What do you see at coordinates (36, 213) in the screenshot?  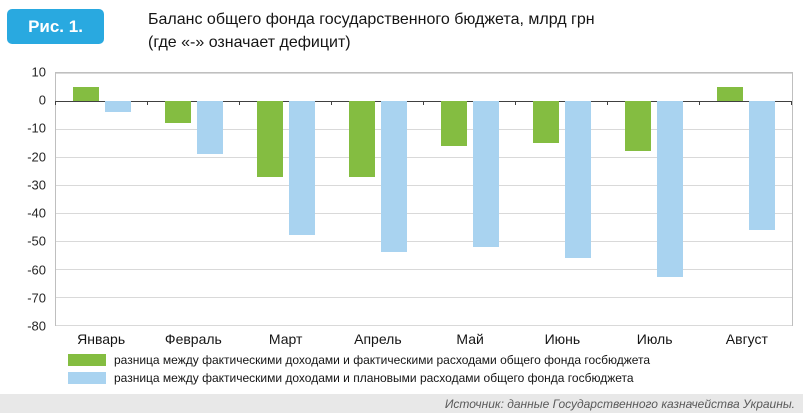 I see `y-tick-label: -40` at bounding box center [36, 213].